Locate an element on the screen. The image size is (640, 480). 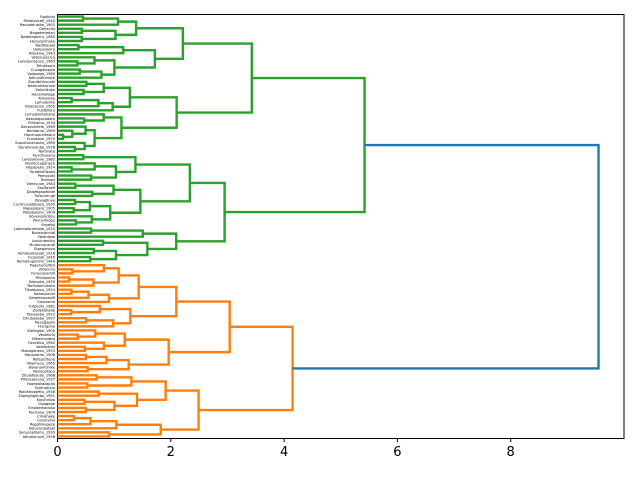
leaf-label: Rilihamu_1934 is located at coordinates (41, 123).